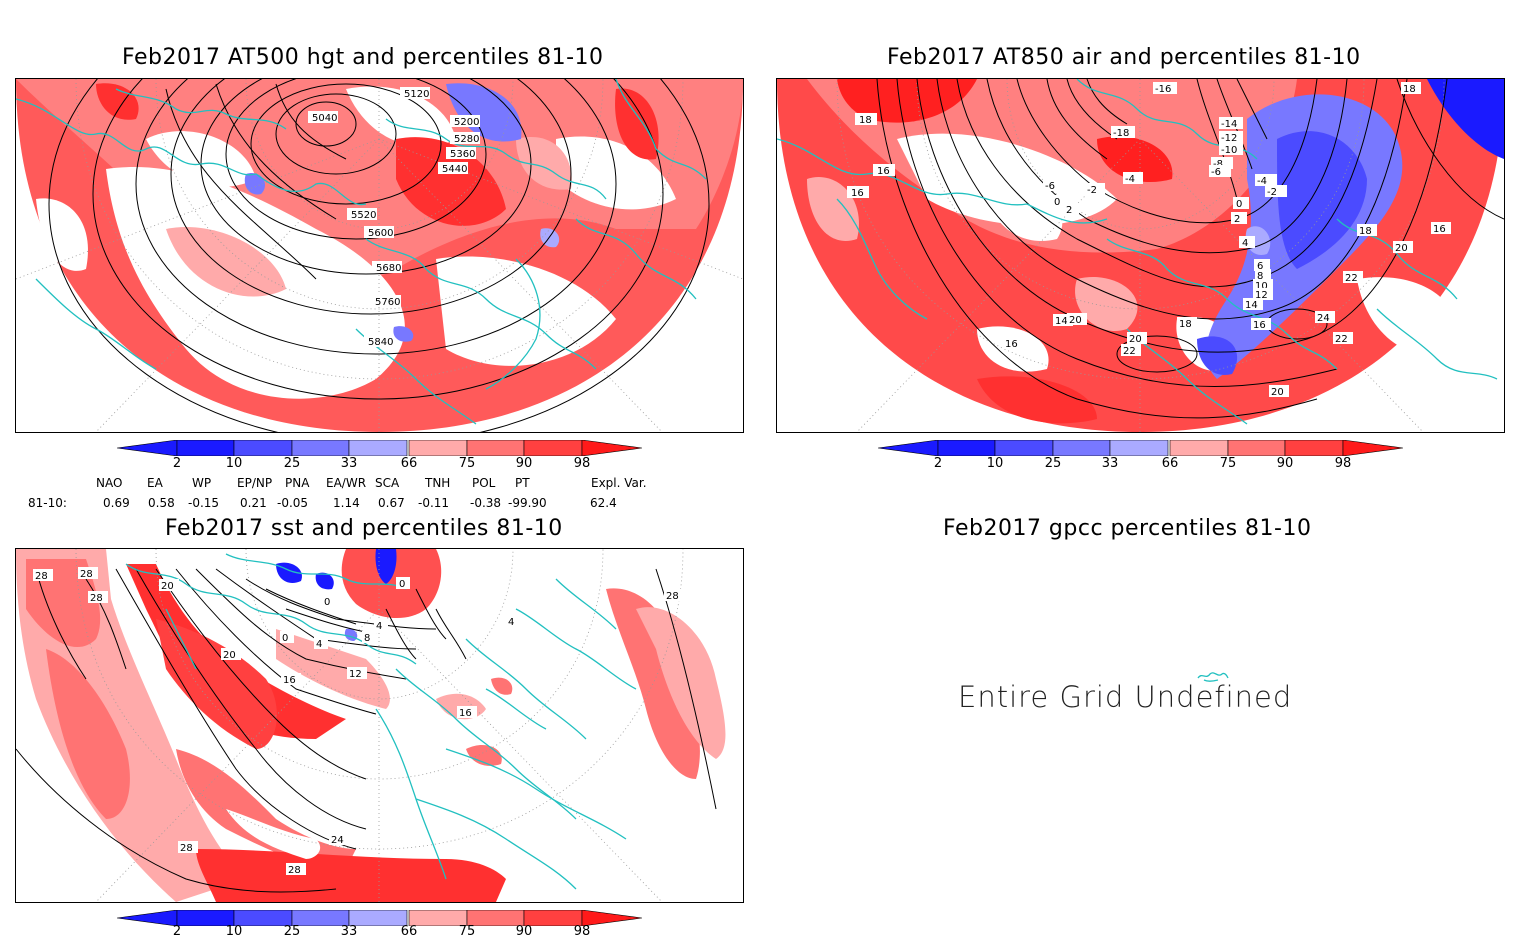 This screenshot has width=1520, height=940. What do you see at coordinates (297, 483) in the screenshot?
I see `index-header: PNA` at bounding box center [297, 483].